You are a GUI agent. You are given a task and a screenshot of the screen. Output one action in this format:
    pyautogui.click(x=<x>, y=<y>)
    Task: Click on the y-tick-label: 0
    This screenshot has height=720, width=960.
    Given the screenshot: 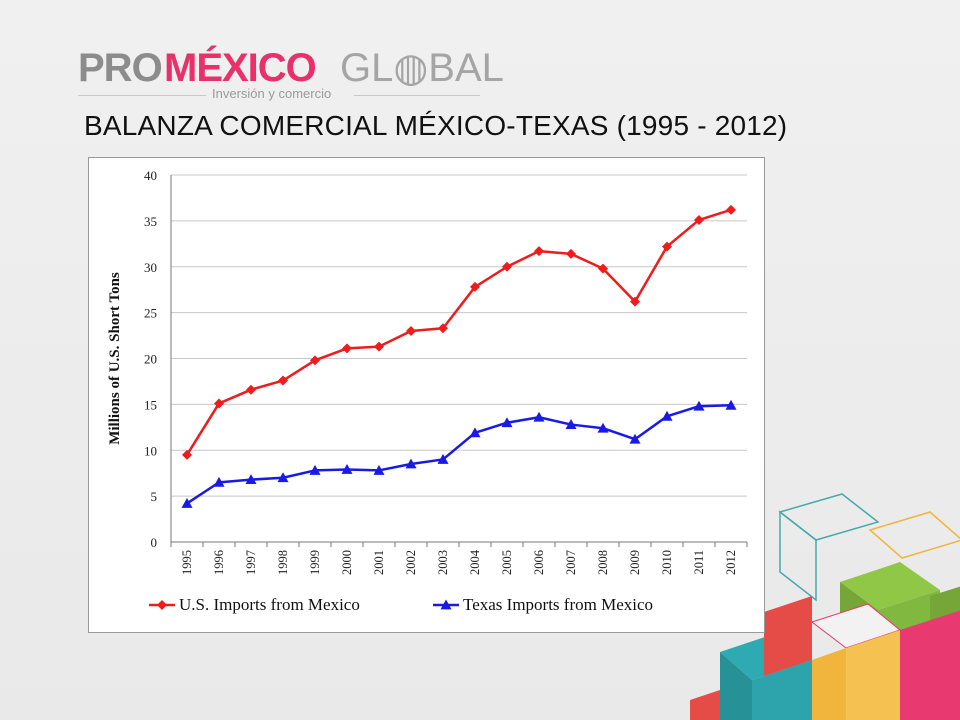 What is the action you would take?
    pyautogui.click(x=154, y=542)
    